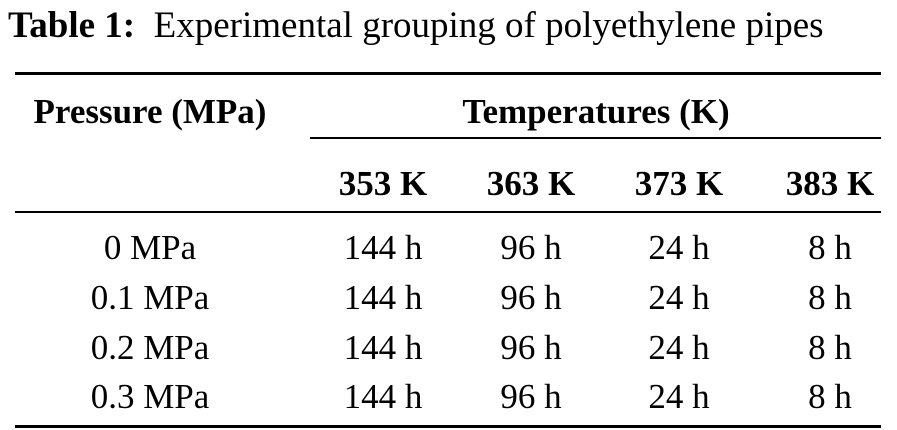 This screenshot has height=430, width=897. I want to click on table-caption-label: Table 1:, so click(72, 25).